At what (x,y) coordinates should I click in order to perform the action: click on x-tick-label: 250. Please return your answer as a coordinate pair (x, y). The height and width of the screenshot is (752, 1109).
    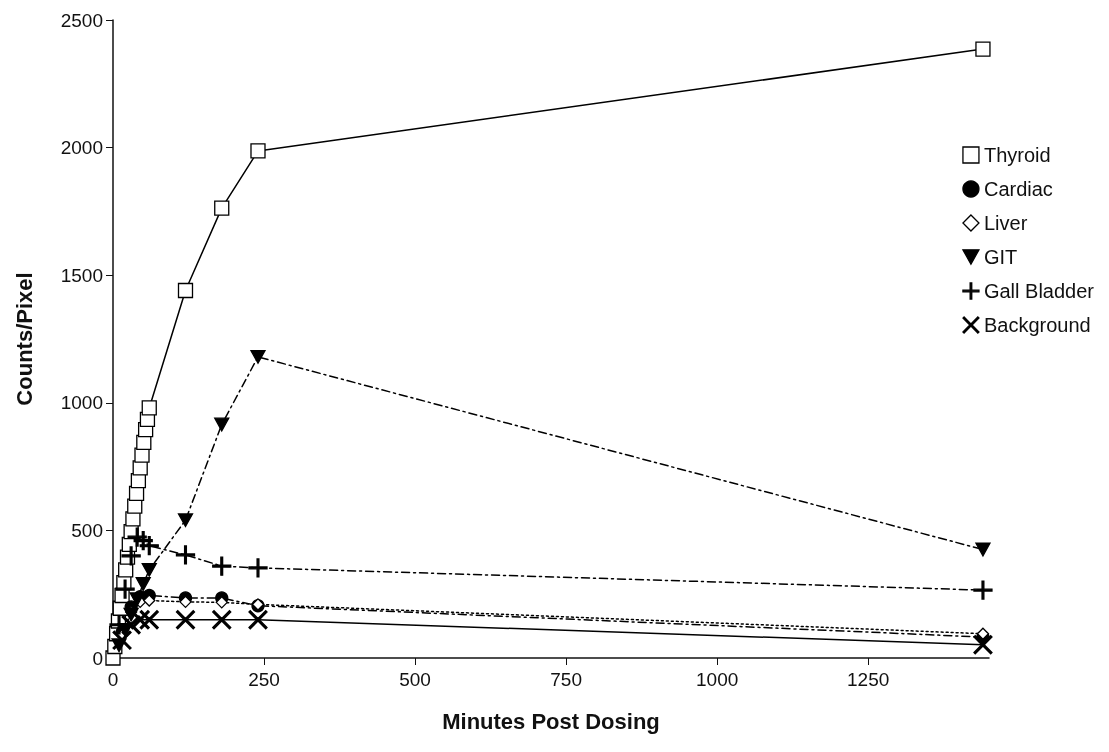
    Looking at the image, I should click on (264, 679).